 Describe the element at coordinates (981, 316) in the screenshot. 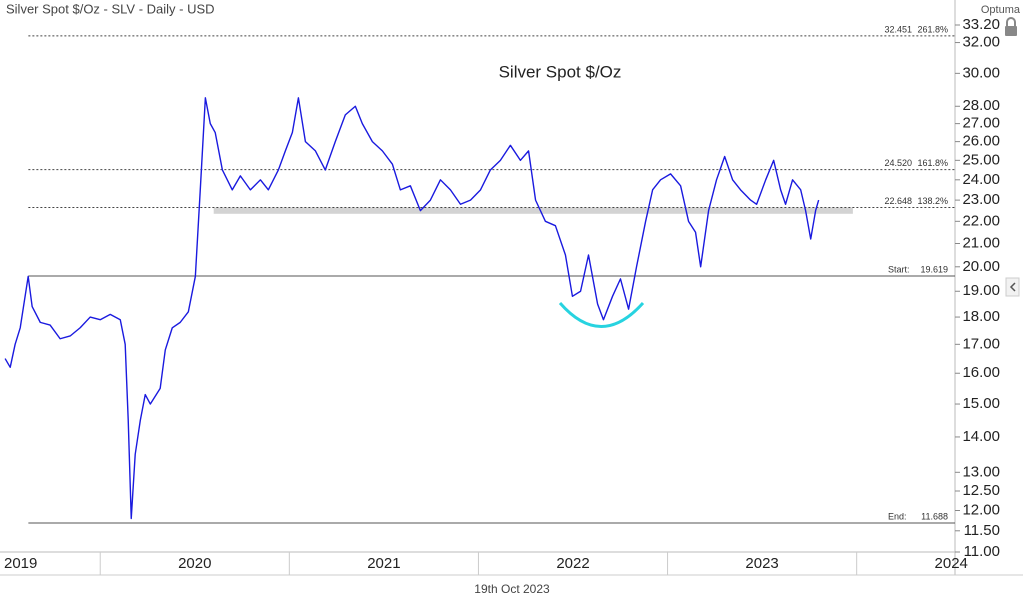

I see `y-tick-label: 18.00` at that location.